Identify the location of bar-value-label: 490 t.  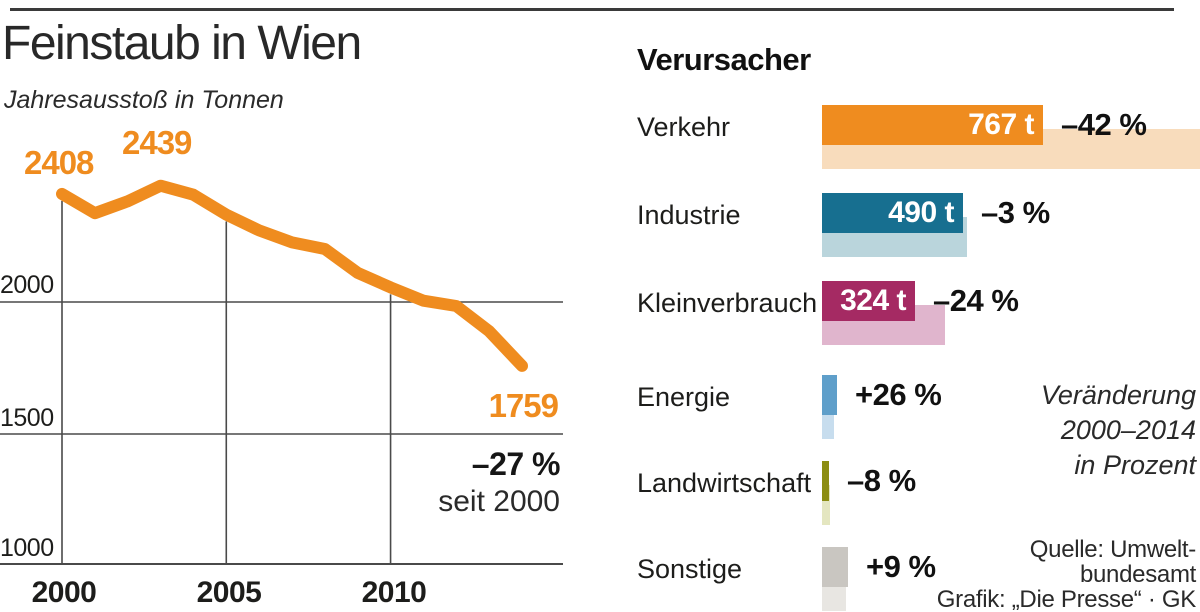
(921, 212).